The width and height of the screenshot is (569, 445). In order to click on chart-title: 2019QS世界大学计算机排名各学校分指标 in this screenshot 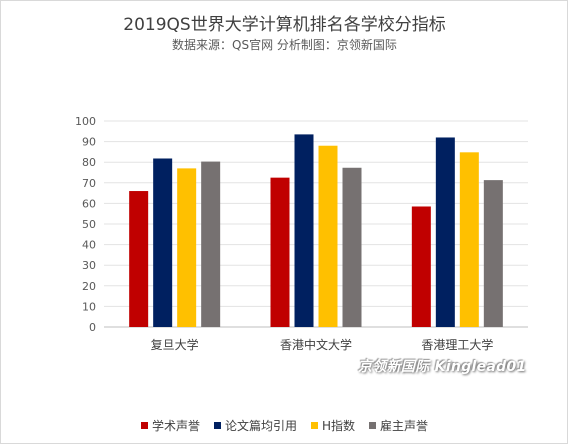, I will do `click(284, 25)`.